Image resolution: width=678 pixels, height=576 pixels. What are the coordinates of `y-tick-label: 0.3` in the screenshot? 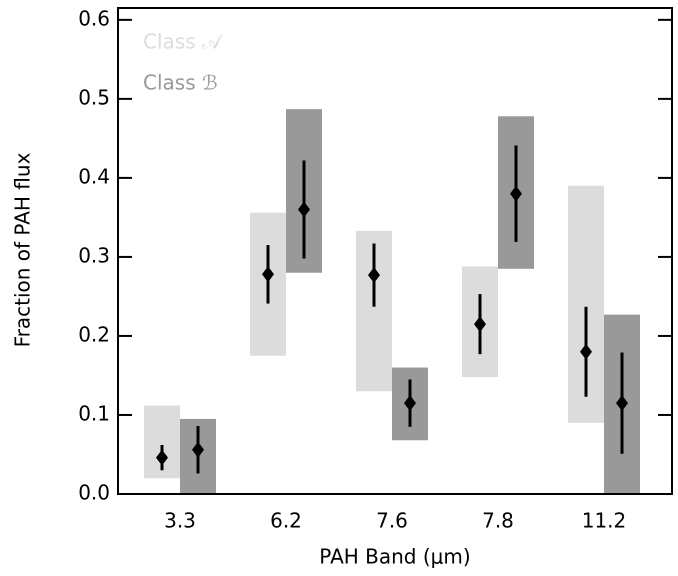 It's located at (94, 255).